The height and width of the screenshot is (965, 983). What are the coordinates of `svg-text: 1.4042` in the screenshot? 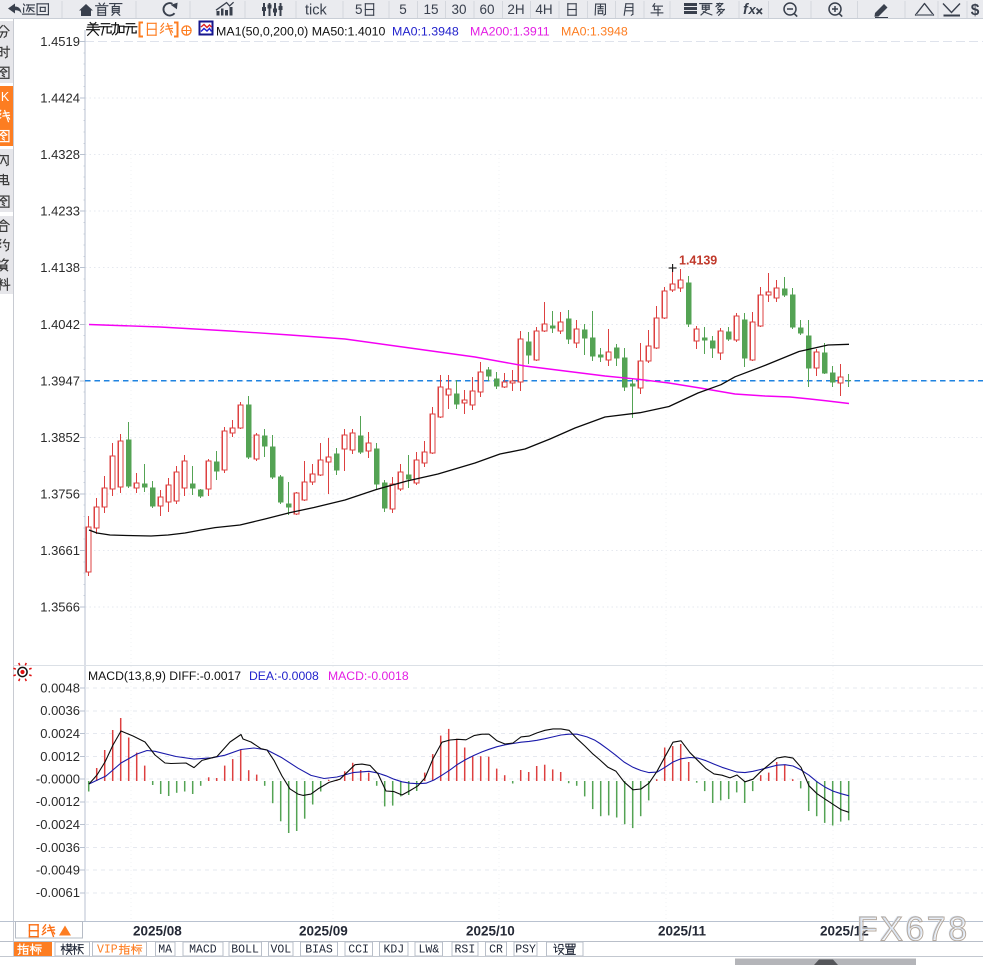 It's located at (60, 324).